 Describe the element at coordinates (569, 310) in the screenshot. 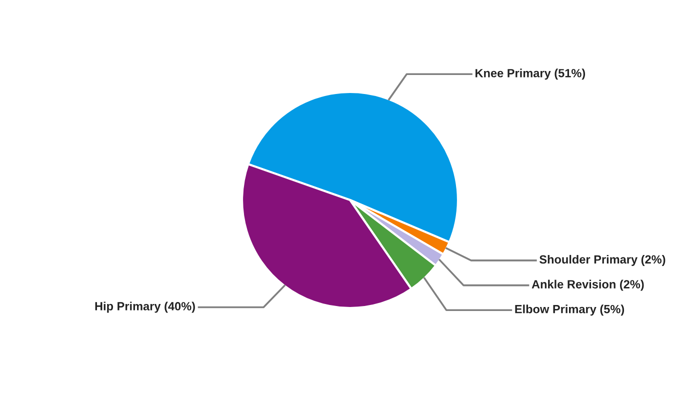

I see `slice-label: Elbow Primary (5%)` at that location.